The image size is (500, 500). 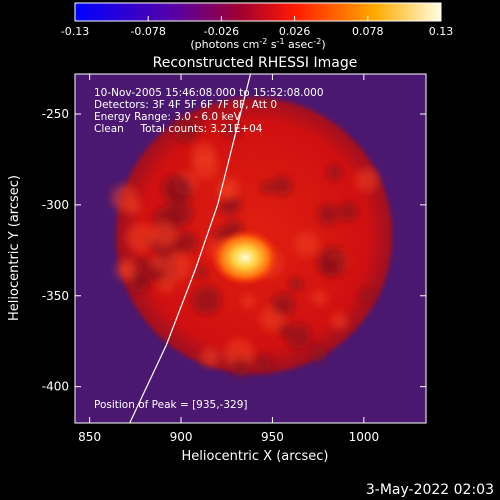 What do you see at coordinates (257, 44) in the screenshot?
I see `colorbar-label: (photons cm-2 s-1 asec-2)` at bounding box center [257, 44].